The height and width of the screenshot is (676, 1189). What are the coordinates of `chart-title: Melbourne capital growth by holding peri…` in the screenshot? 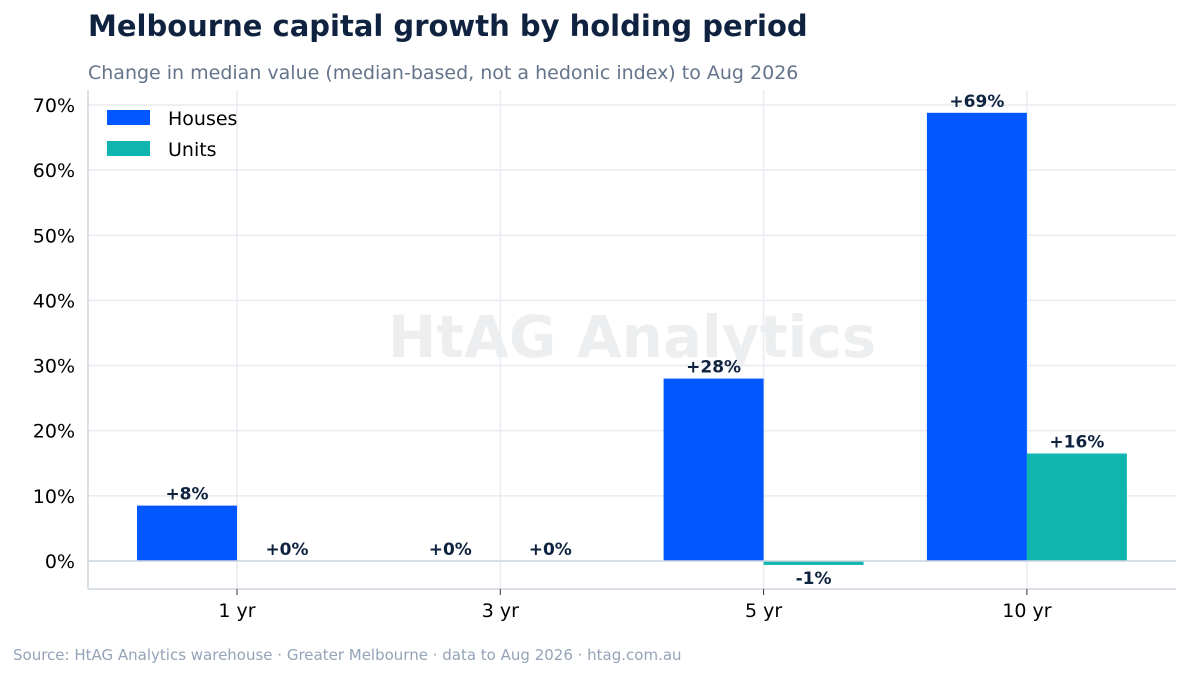 It's located at (448, 26).